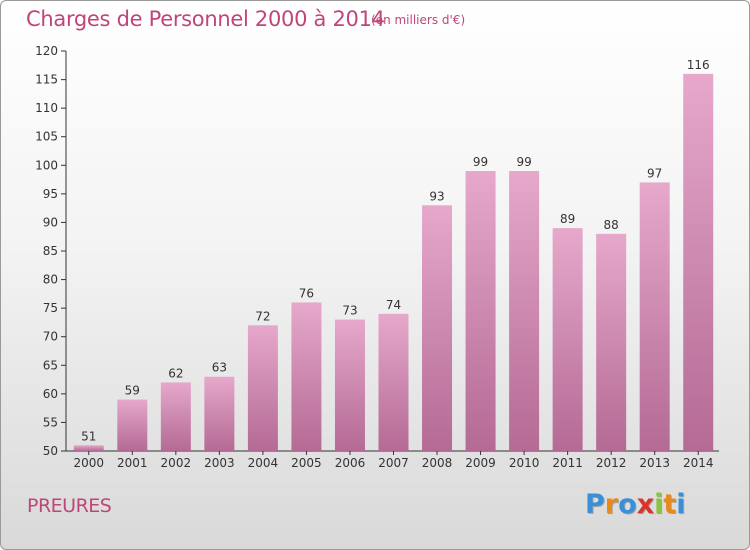 The height and width of the screenshot is (550, 750). What do you see at coordinates (132, 391) in the screenshot?
I see `data-label-2001: 59` at bounding box center [132, 391].